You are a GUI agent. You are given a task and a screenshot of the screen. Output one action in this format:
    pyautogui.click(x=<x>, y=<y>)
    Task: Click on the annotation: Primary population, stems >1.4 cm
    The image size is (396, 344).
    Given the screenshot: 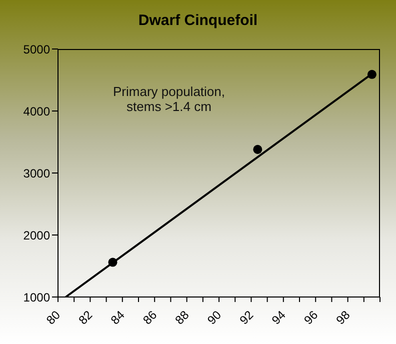 What is the action you would take?
    pyautogui.click(x=169, y=99)
    